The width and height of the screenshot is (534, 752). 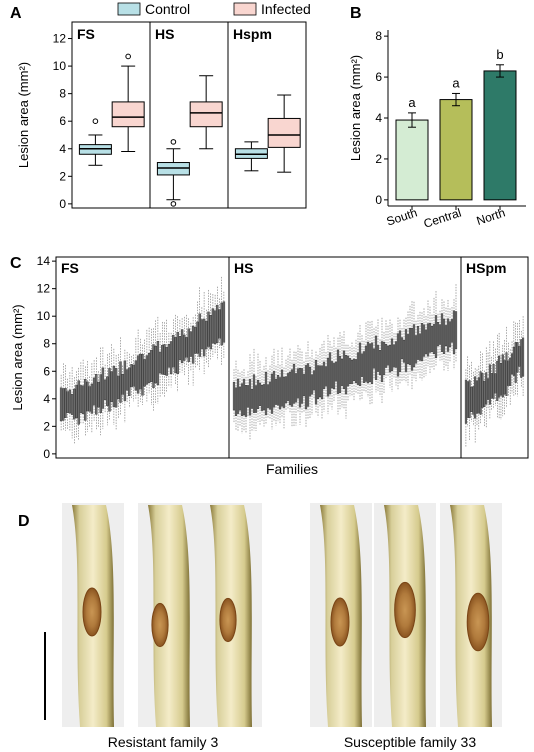 I want to click on legend-swatch-infected, so click(x=245, y=9).